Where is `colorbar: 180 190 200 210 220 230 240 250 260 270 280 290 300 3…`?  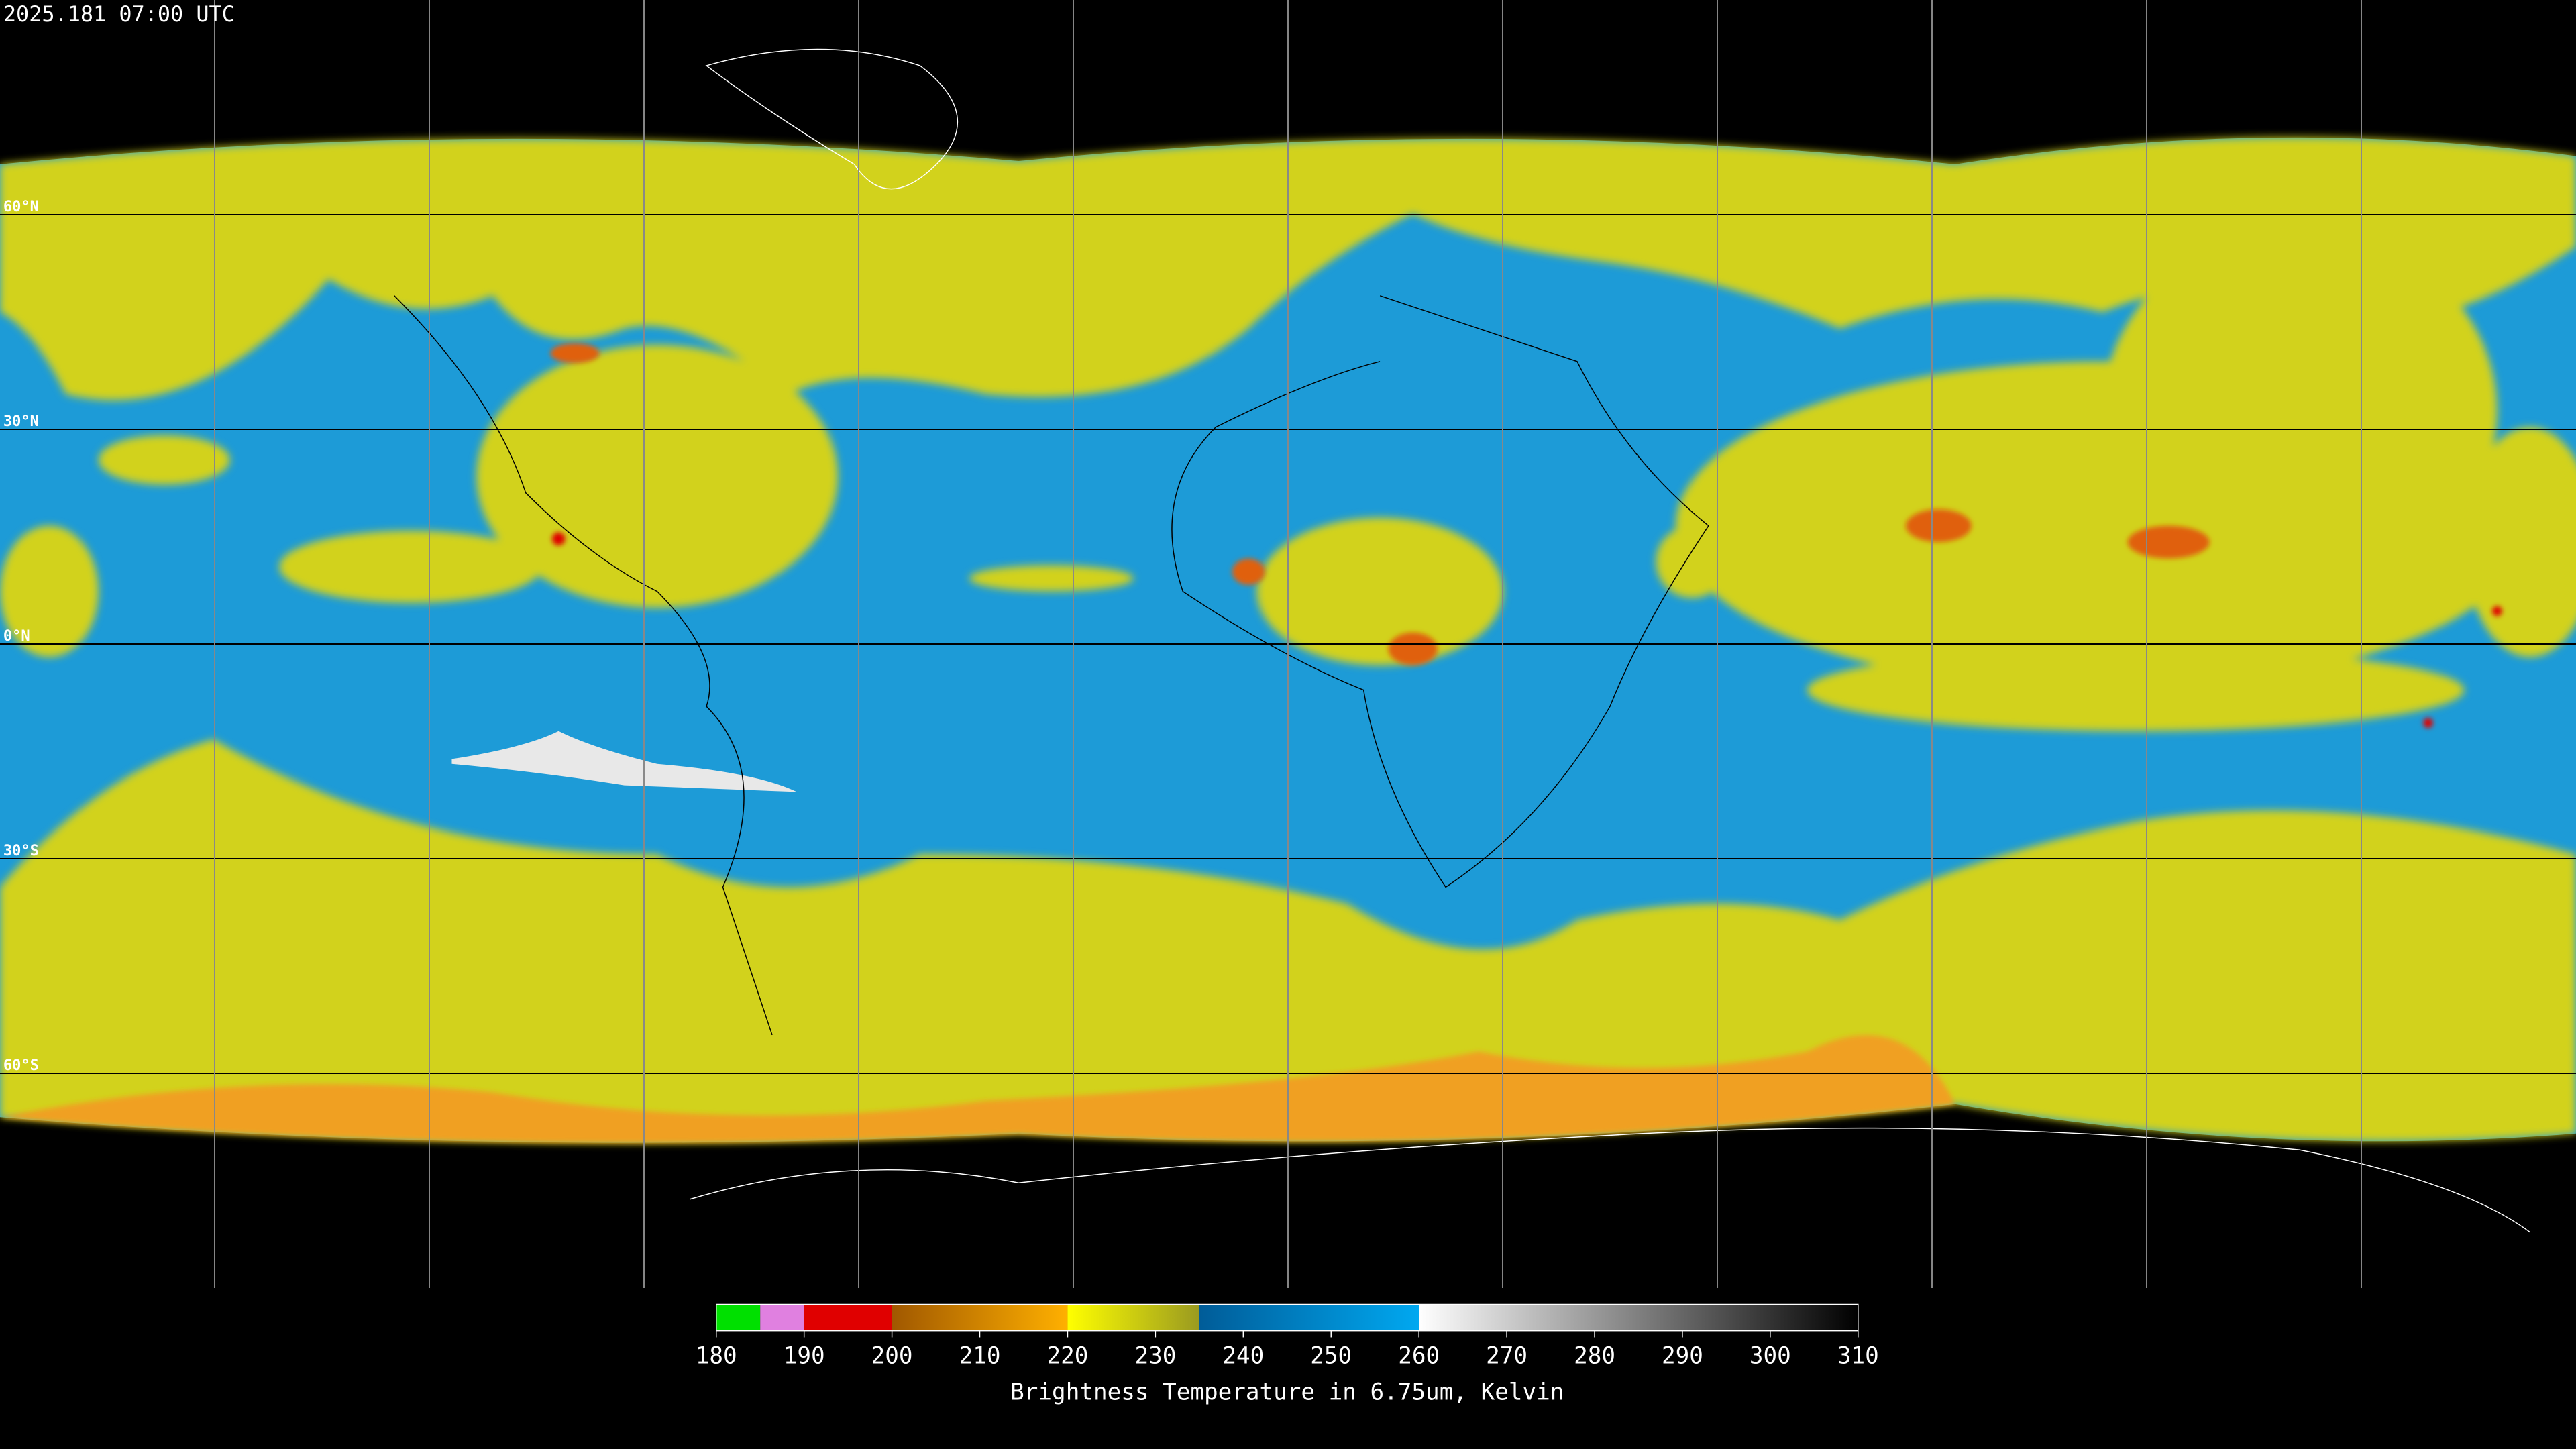
colorbar: 180 190 200 210 220 230 240 250 260 270 280 290 300 3… is located at coordinates (1287, 1354).